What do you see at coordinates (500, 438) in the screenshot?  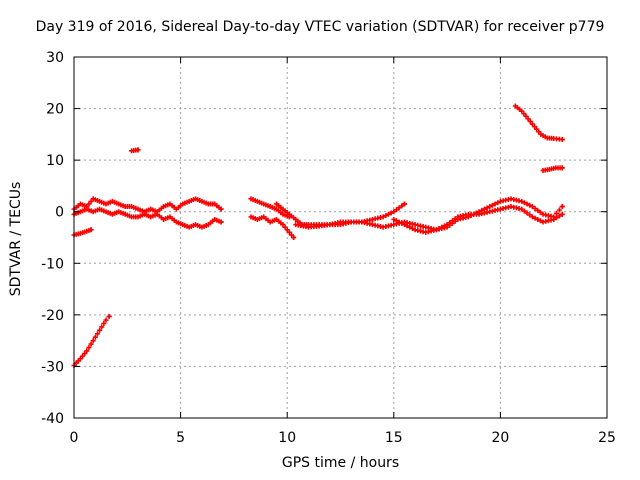 I see `x-tick-label: 20` at bounding box center [500, 438].